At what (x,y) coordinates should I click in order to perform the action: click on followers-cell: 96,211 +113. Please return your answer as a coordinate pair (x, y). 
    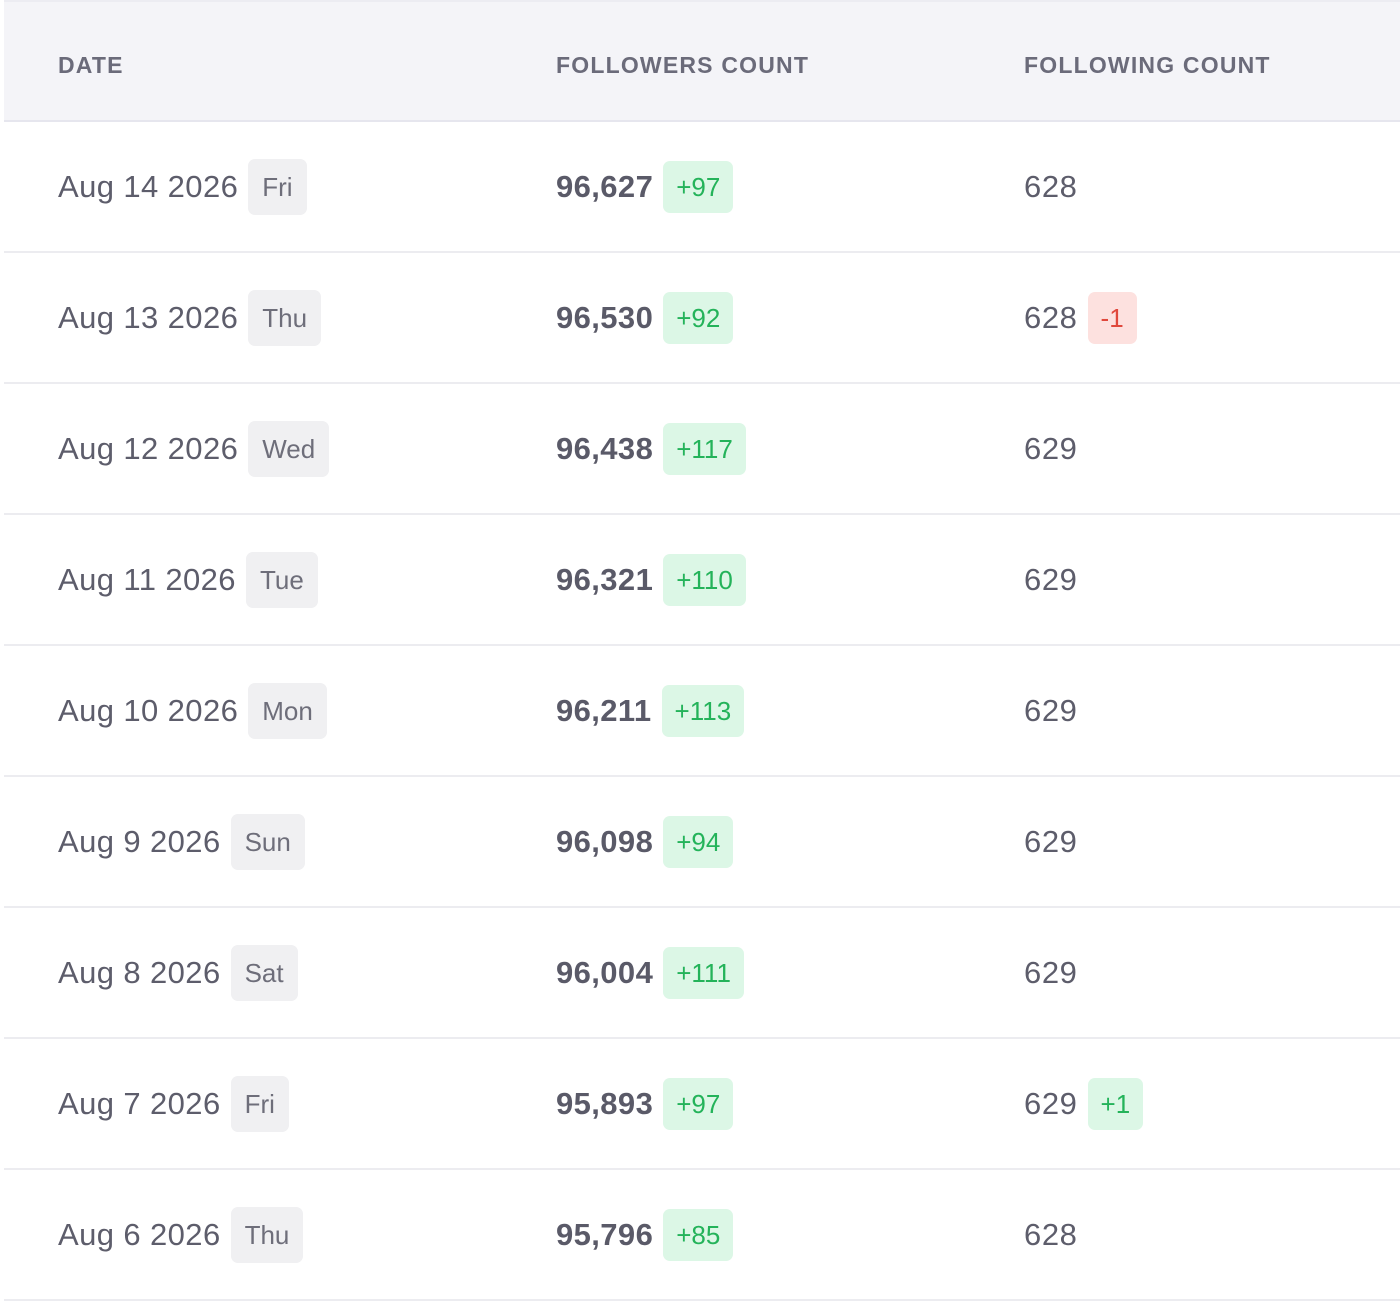
    Looking at the image, I should click on (650, 710).